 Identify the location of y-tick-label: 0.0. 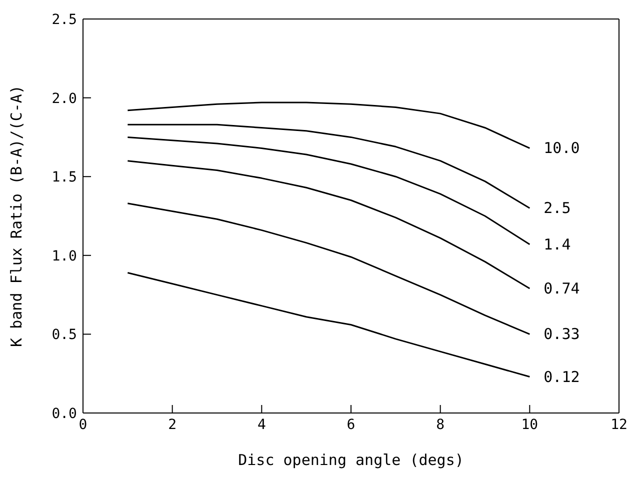
(64, 414).